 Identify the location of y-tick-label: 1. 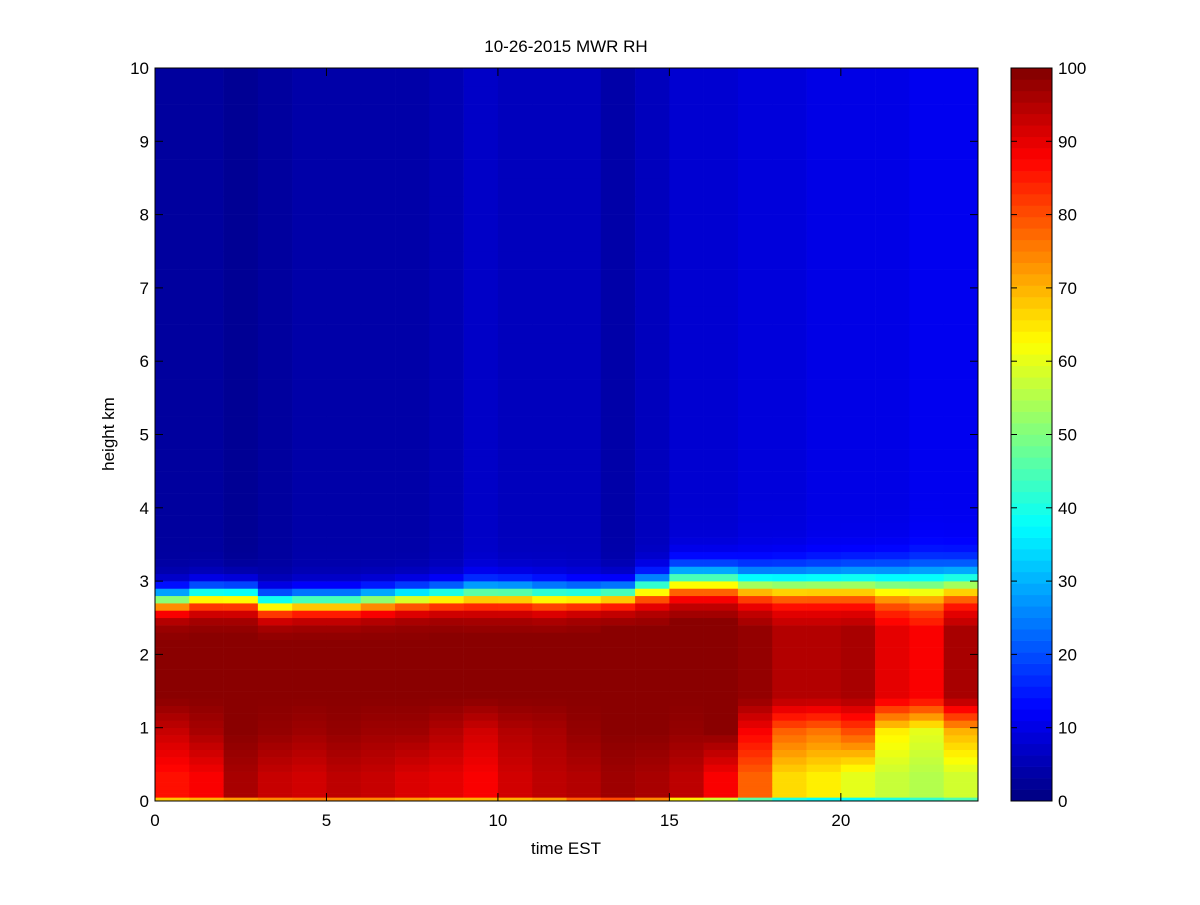
(144, 728).